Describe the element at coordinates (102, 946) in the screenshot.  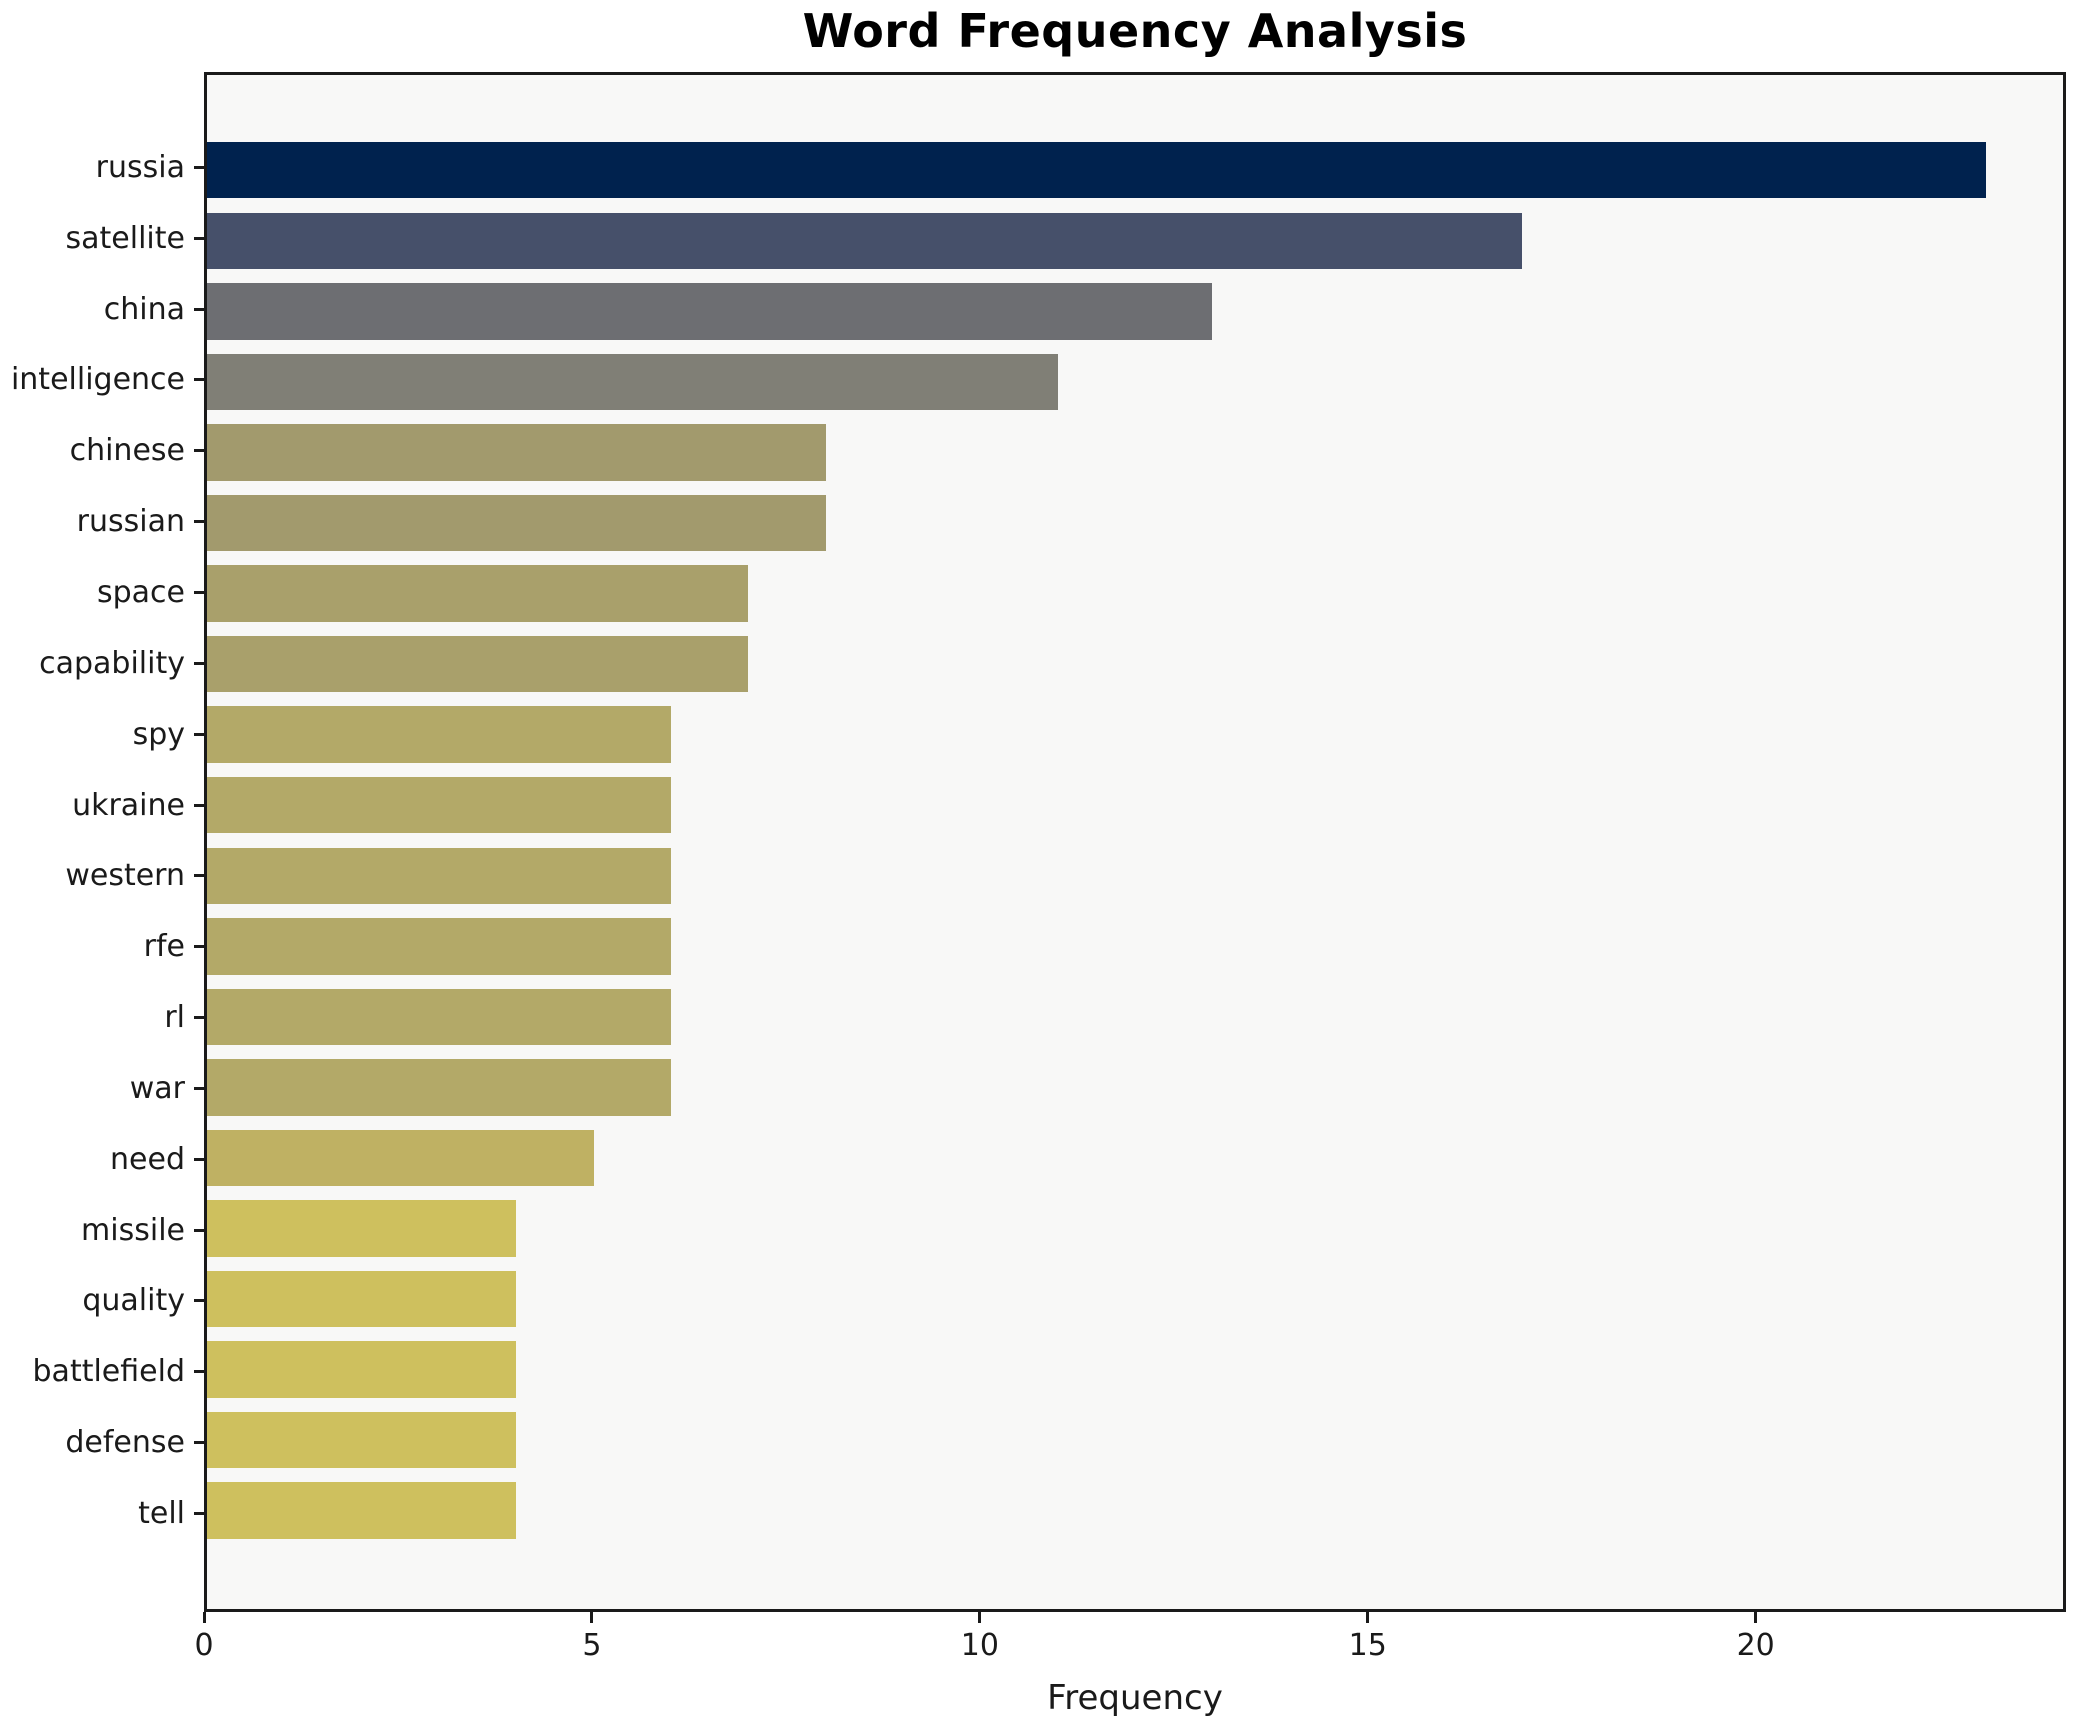
I see `y-cell-rfe: rfe` at that location.